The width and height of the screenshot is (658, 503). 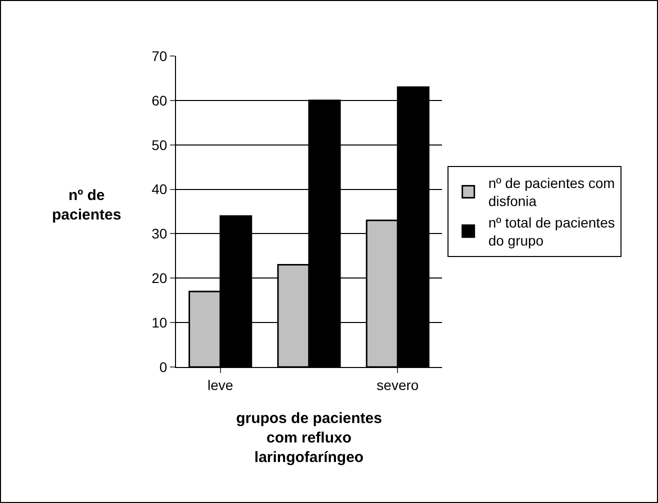 What do you see at coordinates (160, 234) in the screenshot?
I see `y-tick-label: 30` at bounding box center [160, 234].